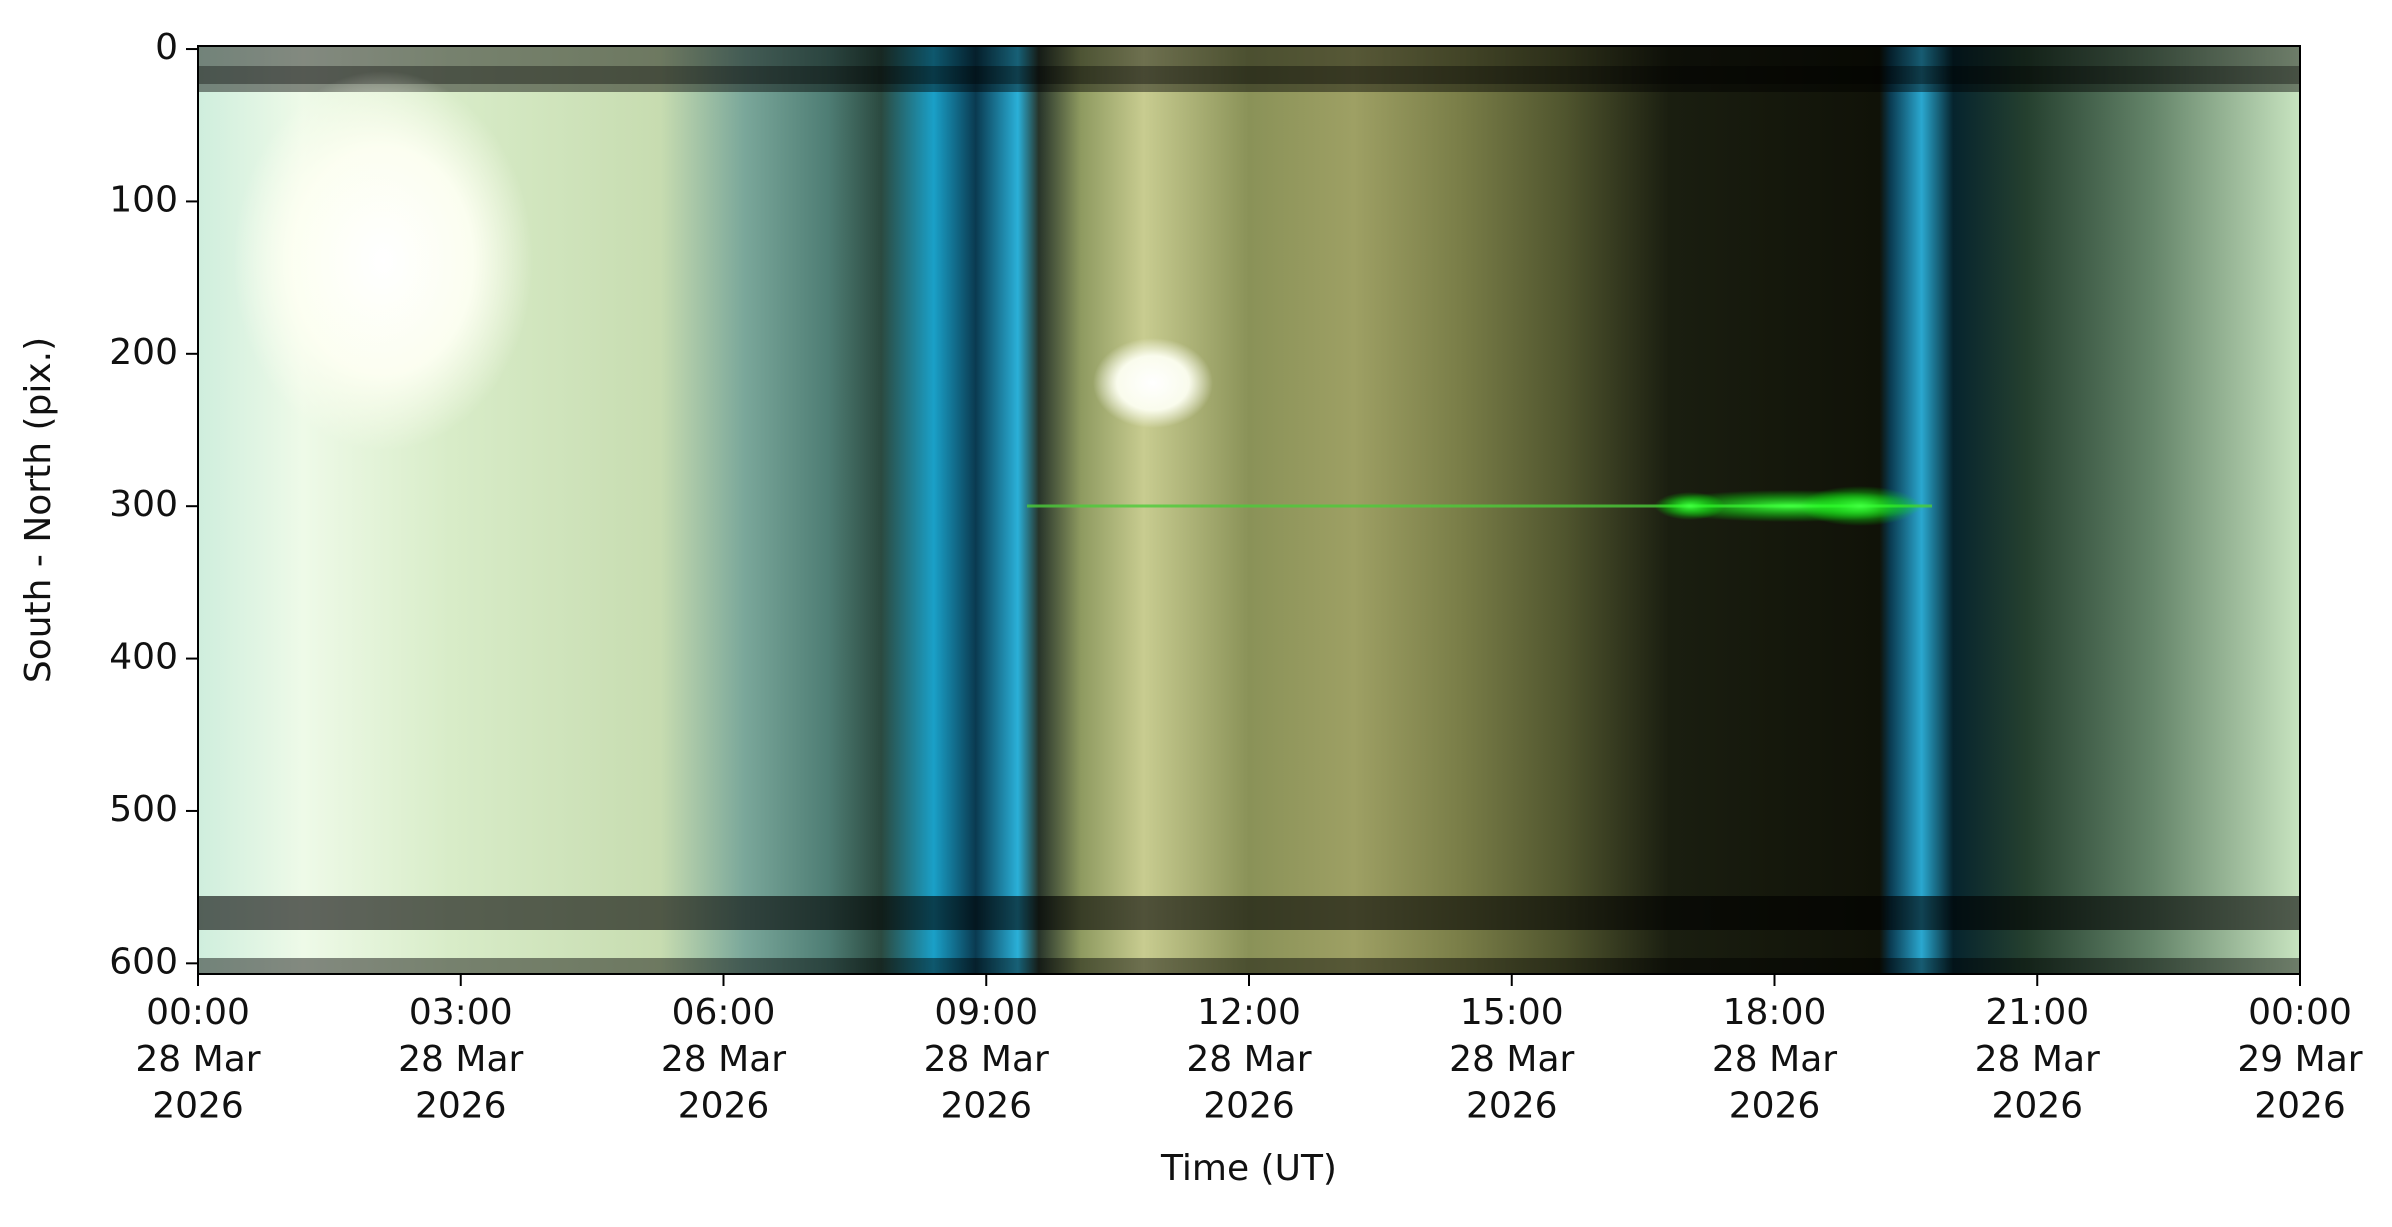  What do you see at coordinates (143, 657) in the screenshot?
I see `y-tick-label: 400` at bounding box center [143, 657].